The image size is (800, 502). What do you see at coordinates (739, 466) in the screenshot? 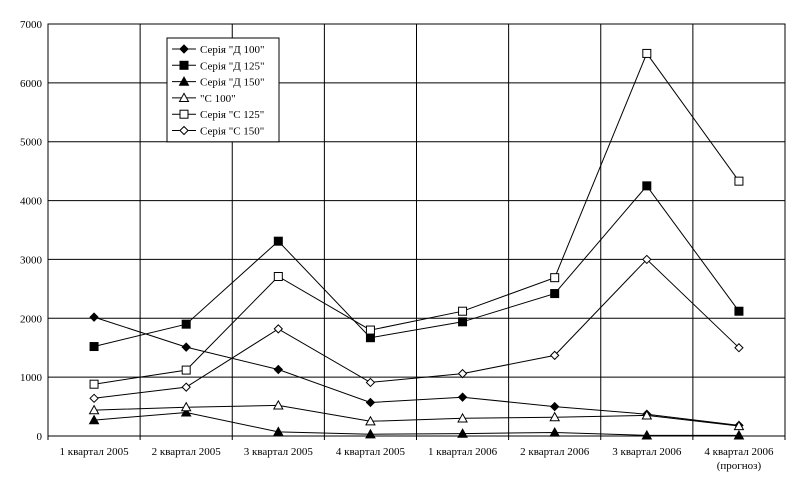
I see `x-tick-label: (прогноз)` at bounding box center [739, 466].